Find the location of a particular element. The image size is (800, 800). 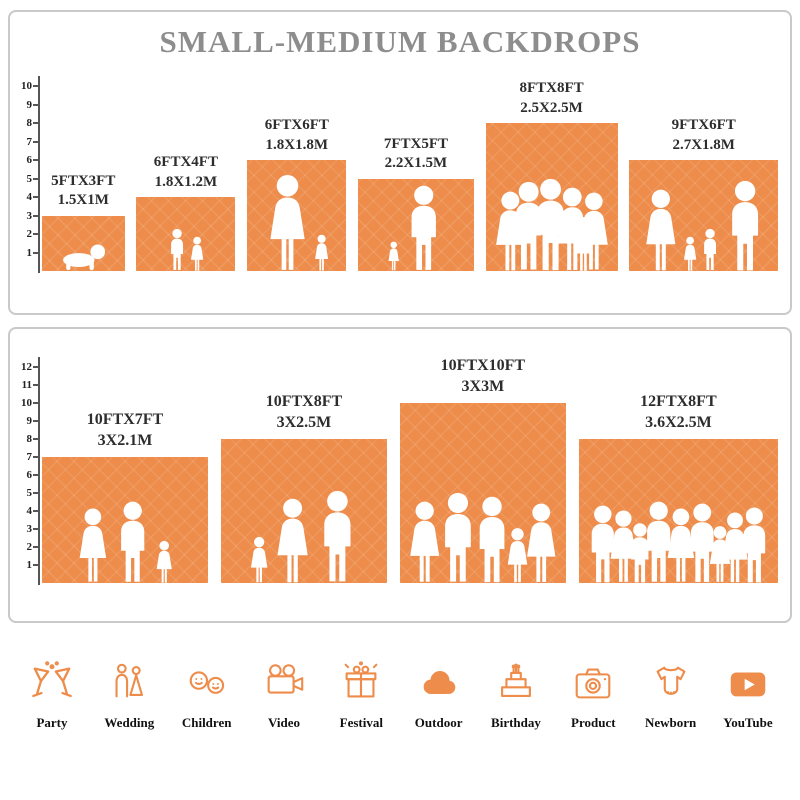

size-m-label: 3X3M is located at coordinates (483, 387).